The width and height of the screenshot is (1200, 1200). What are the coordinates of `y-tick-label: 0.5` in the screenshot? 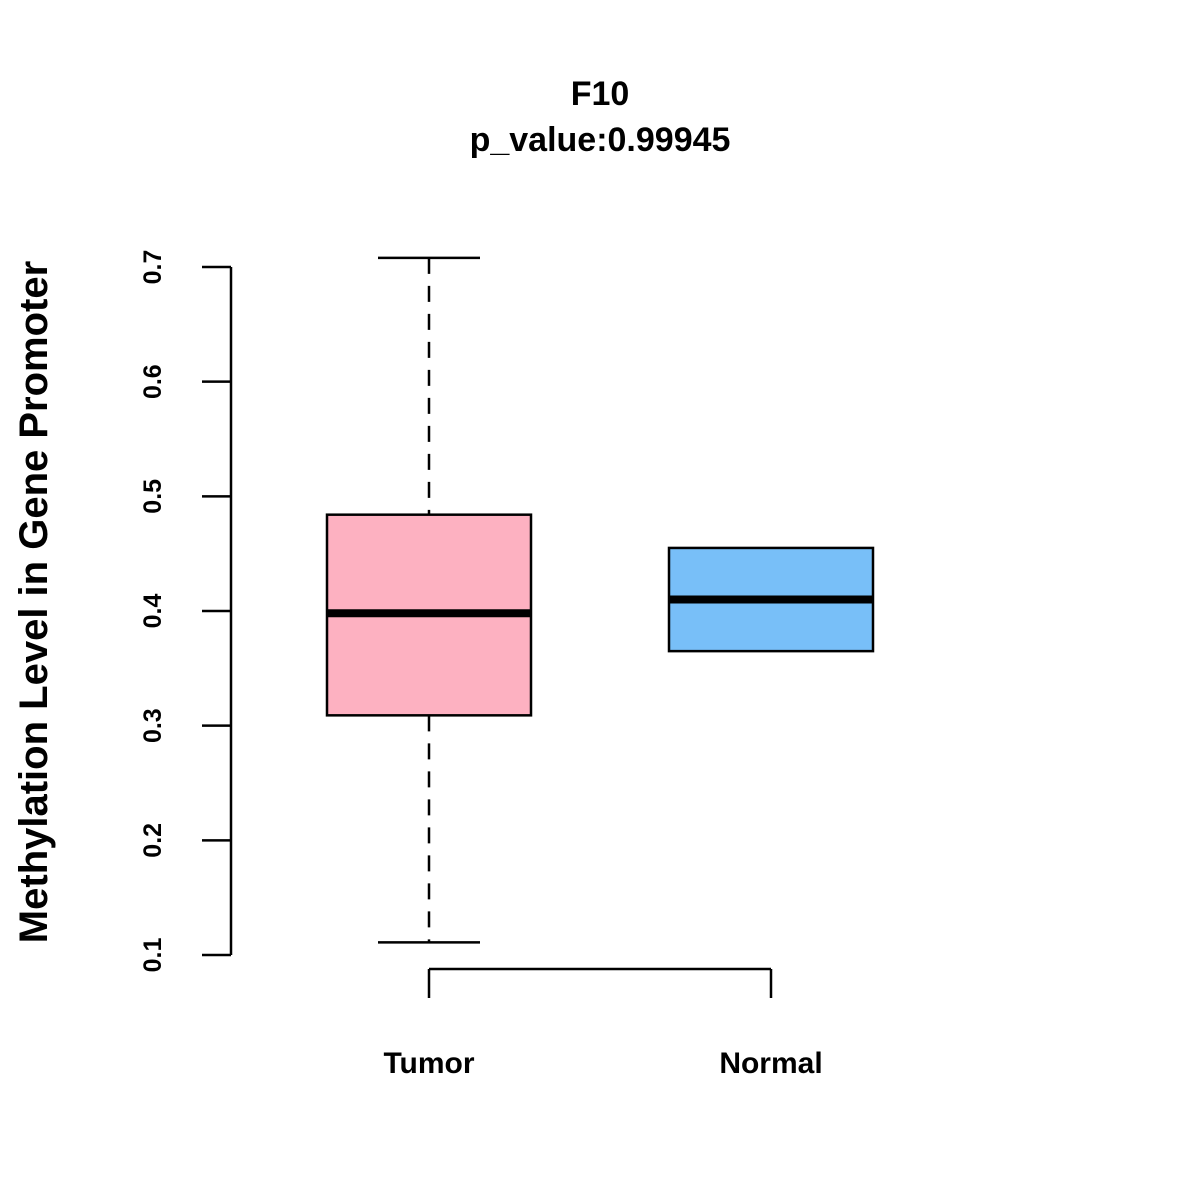 It's located at (153, 496).